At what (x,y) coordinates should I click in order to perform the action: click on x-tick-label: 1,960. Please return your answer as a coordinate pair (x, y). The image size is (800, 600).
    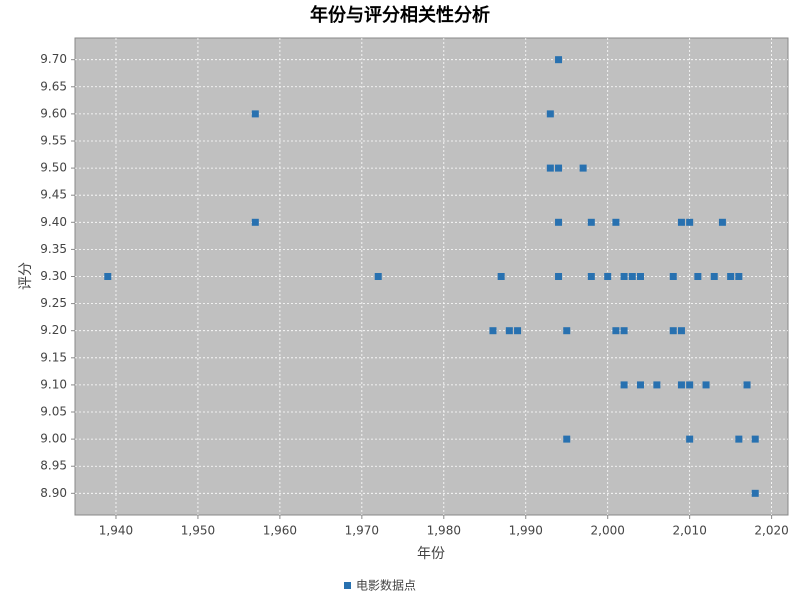
    Looking at the image, I should click on (280, 531).